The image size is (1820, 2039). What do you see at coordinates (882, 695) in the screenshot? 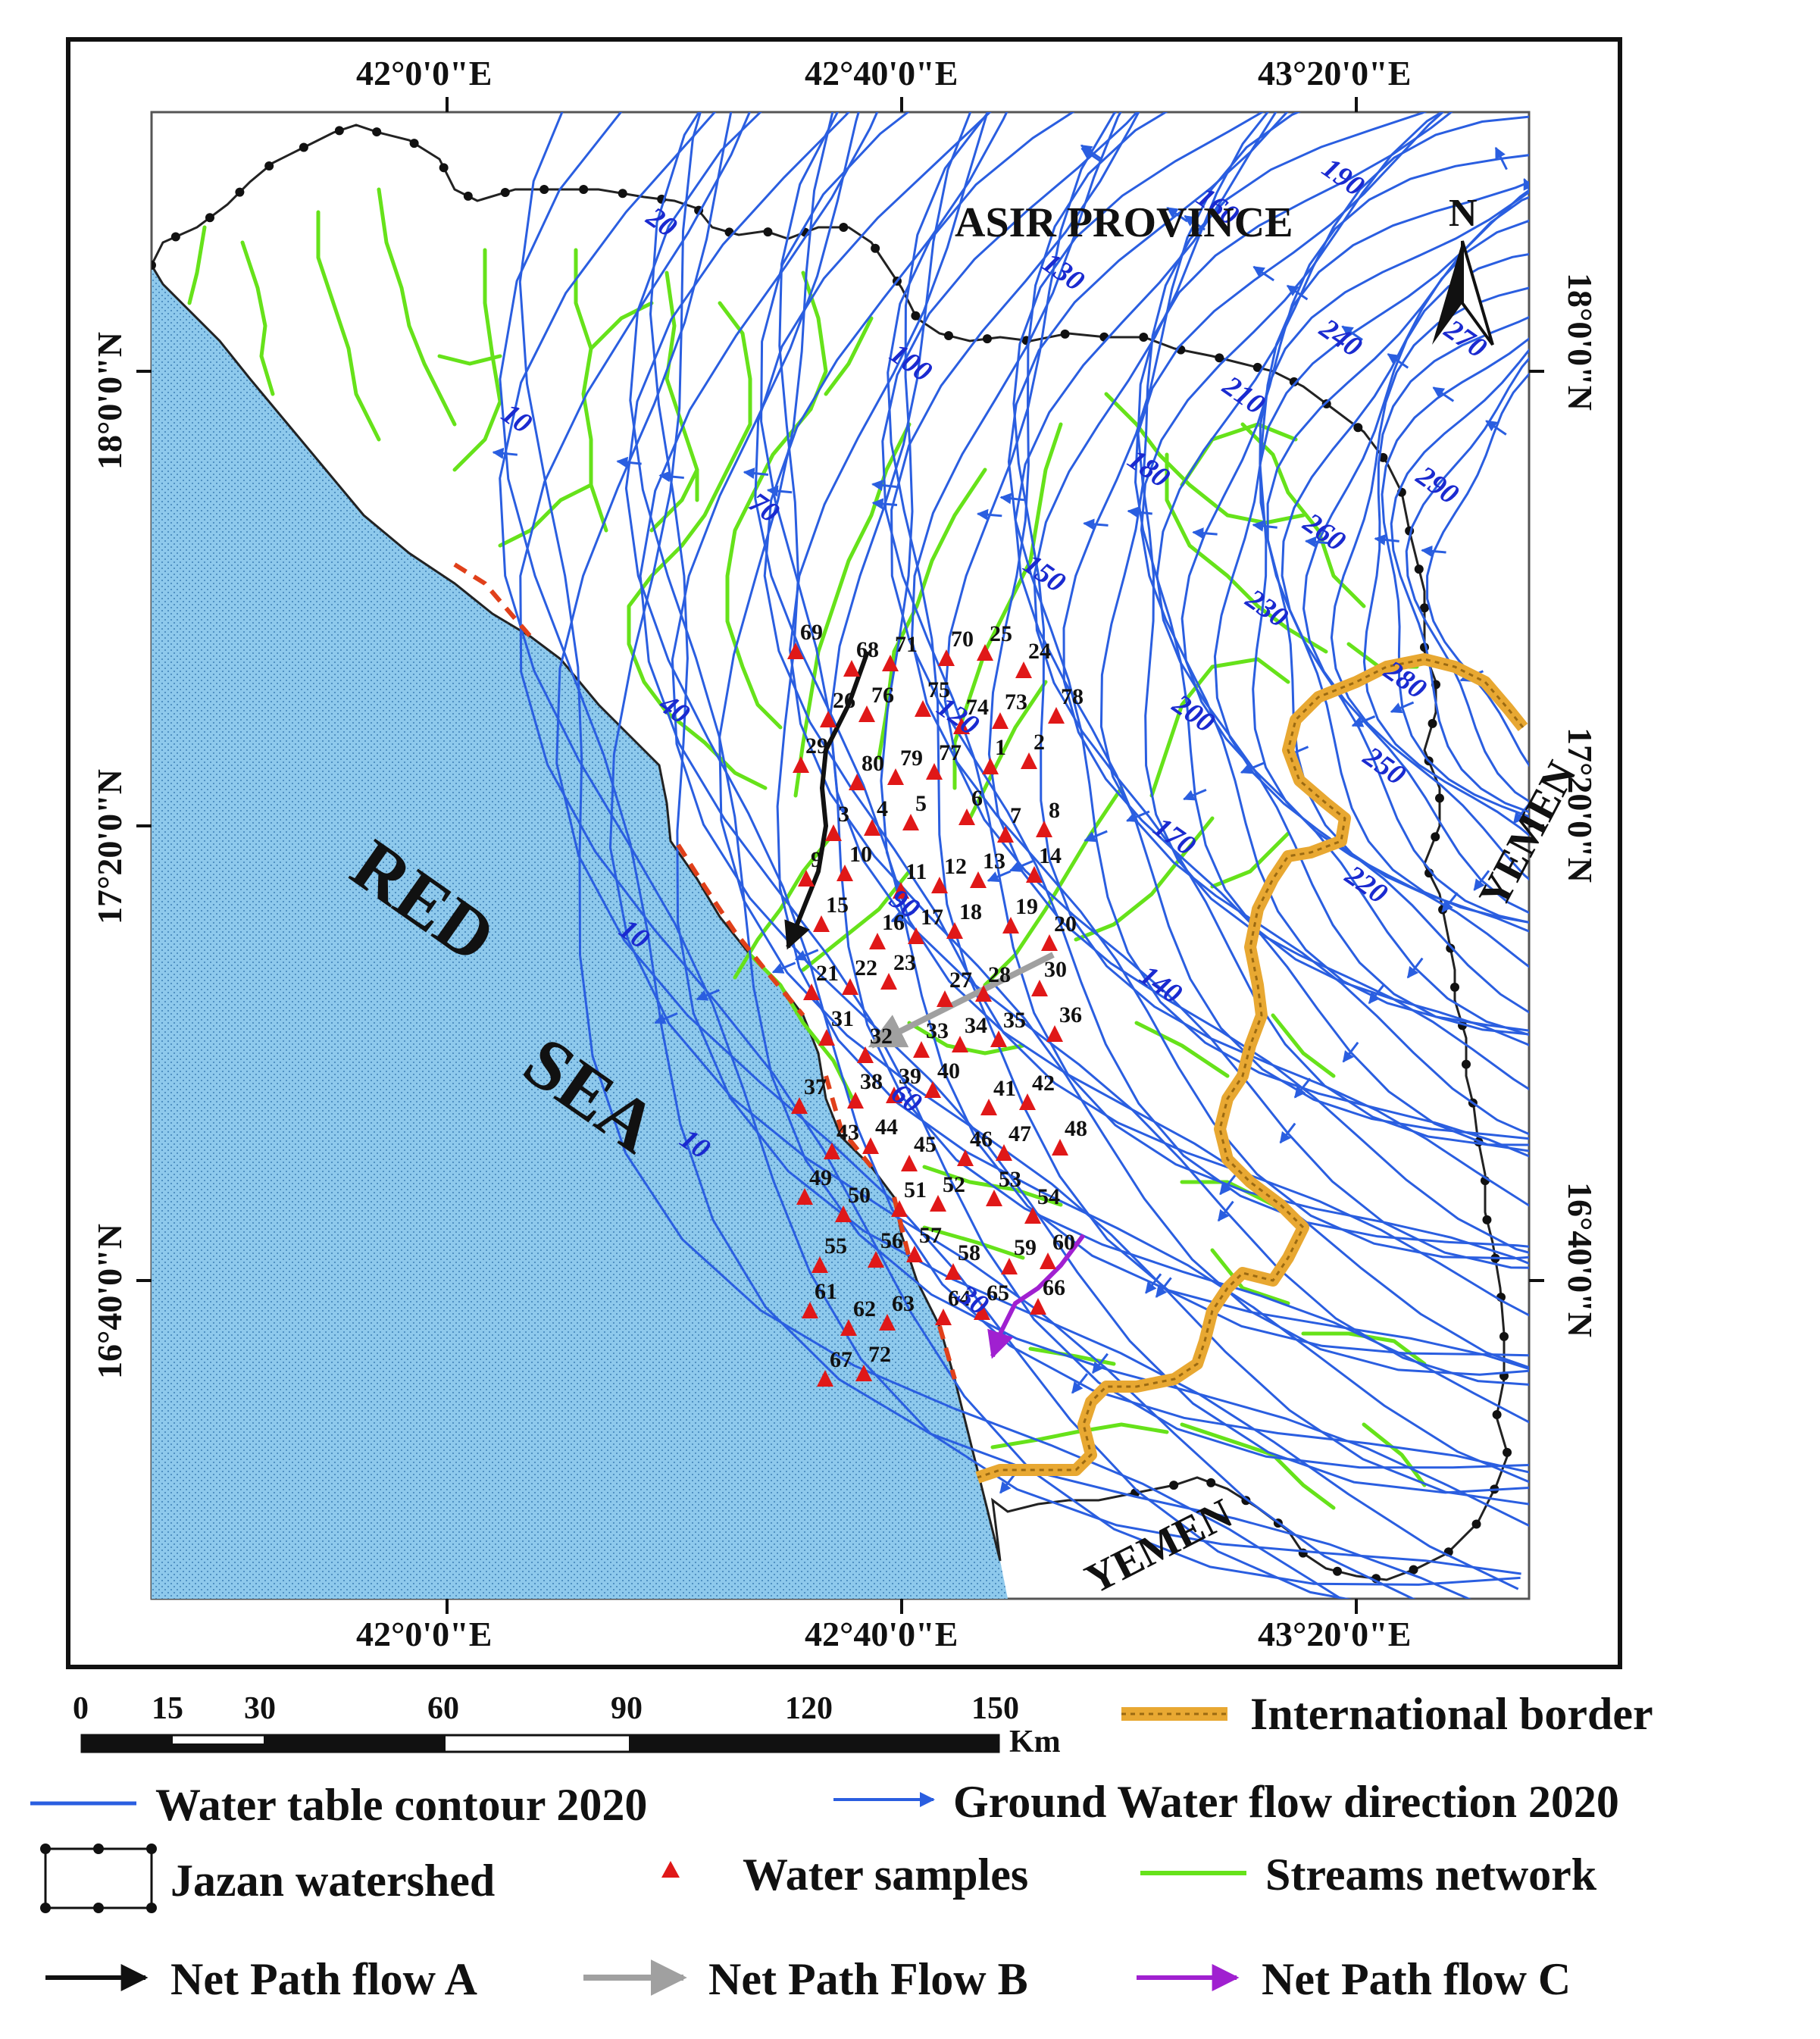
I see `water-sample-label: 76` at bounding box center [882, 695].